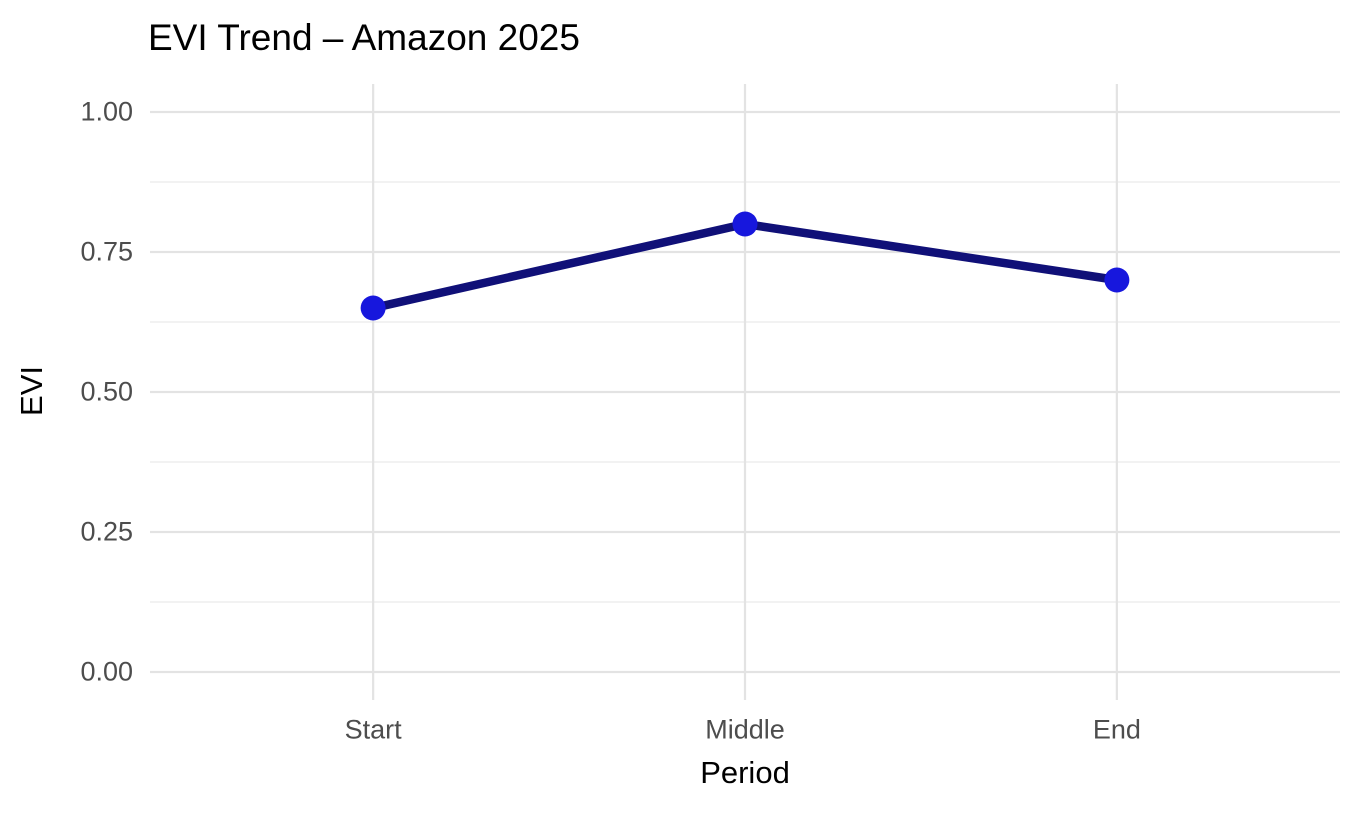 This screenshot has height=818, width=1361. I want to click on chart-title: EVI Trend – Amazon 2025, so click(364, 37).